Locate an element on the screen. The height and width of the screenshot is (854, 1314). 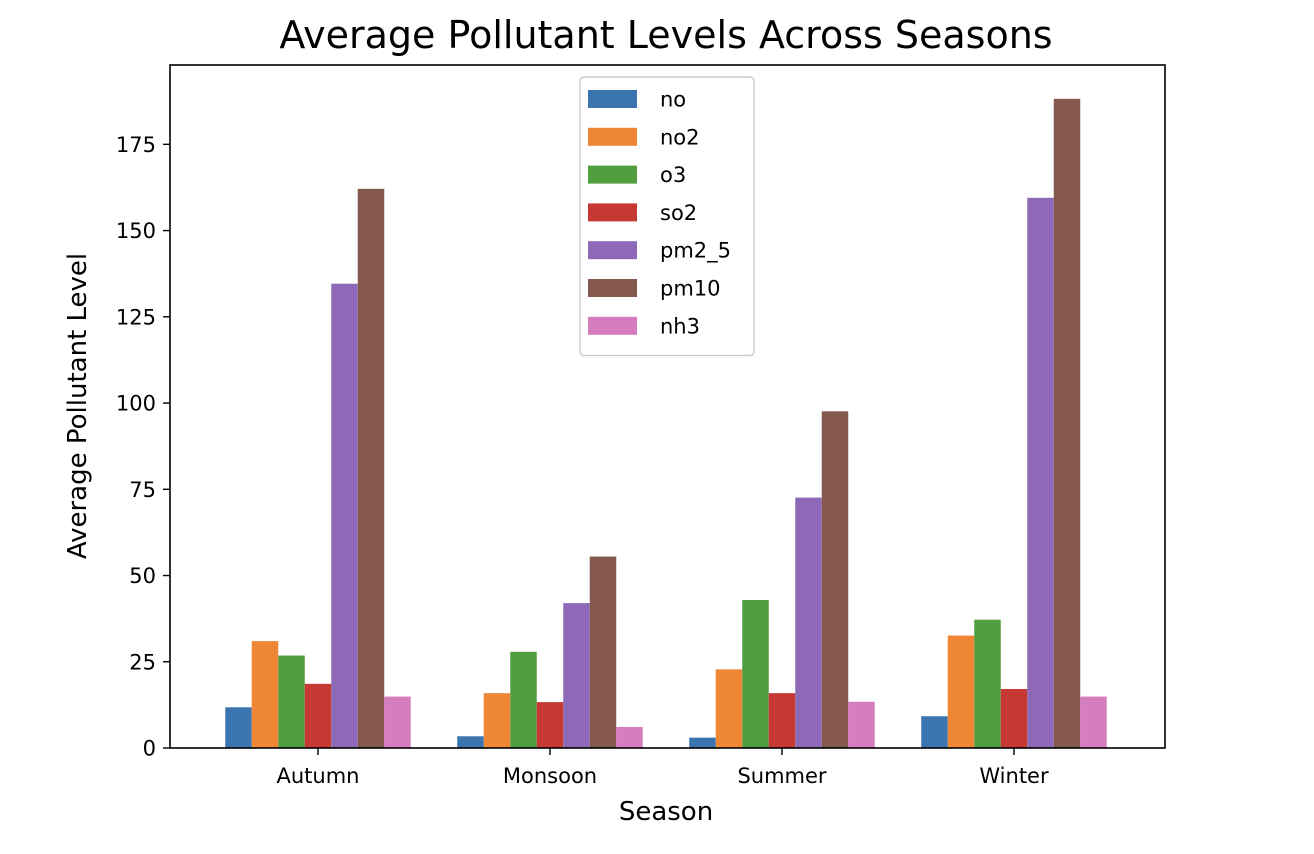
legend-label-so2: so2 is located at coordinates (678, 213).